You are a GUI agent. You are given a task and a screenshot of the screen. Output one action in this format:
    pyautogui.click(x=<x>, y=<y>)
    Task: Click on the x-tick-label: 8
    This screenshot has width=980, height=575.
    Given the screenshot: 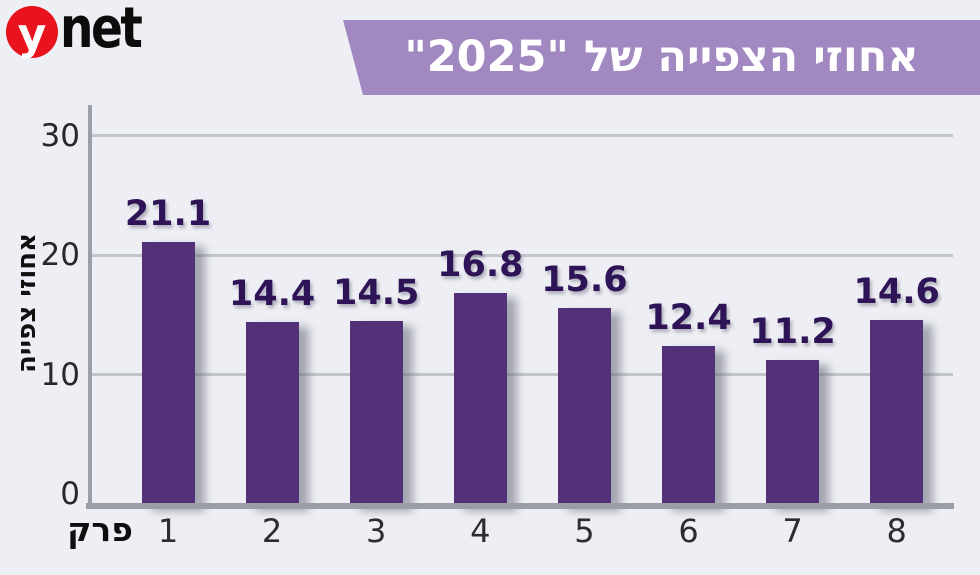 What is the action you would take?
    pyautogui.click(x=896, y=531)
    